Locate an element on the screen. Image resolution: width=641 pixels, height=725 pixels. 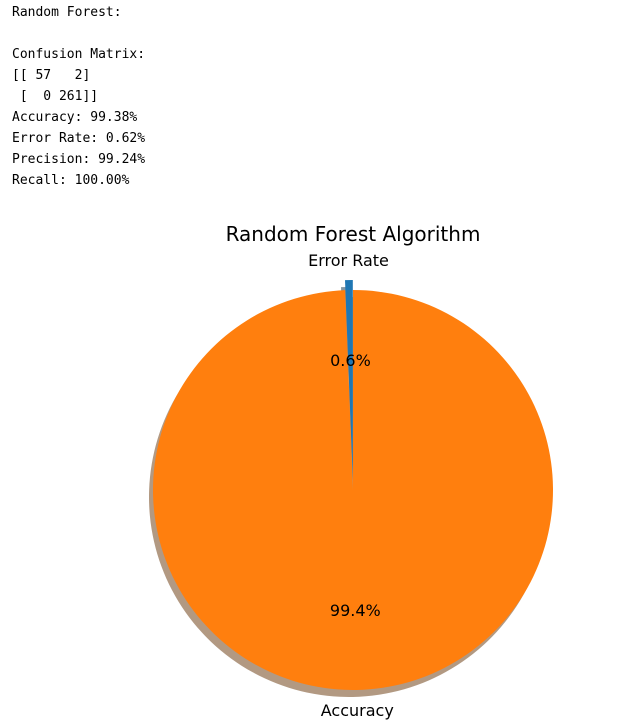
pie-labels: Error Rate 0.6% Accuracy 99.4% is located at coordinates (351, 485).